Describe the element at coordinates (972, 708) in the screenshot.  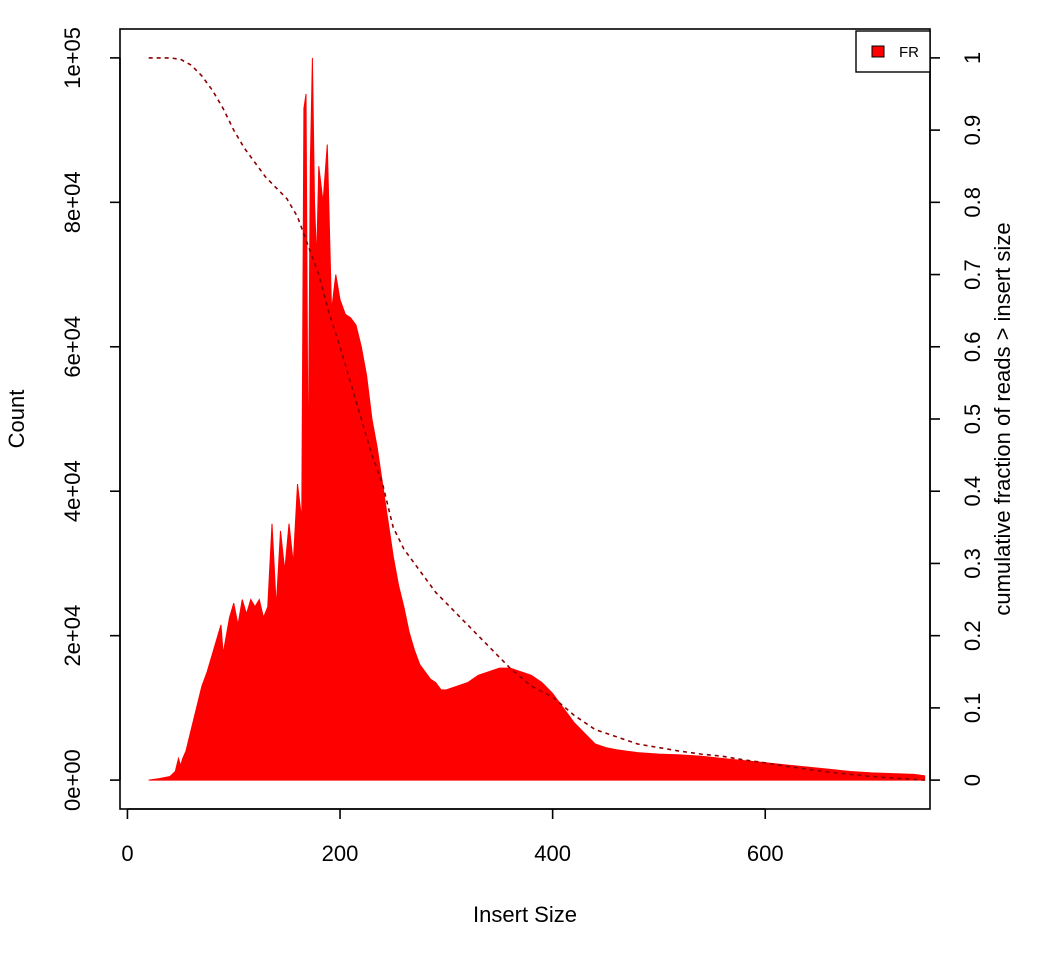
I see `y2-tick-label: 0.1` at that location.